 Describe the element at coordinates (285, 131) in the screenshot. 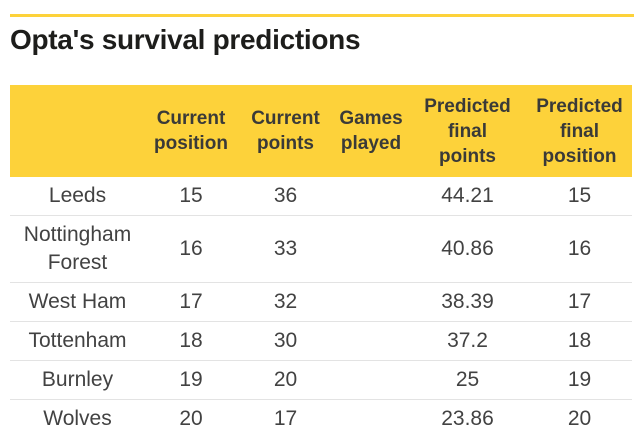

I see `column-header-current-points: Current points` at that location.